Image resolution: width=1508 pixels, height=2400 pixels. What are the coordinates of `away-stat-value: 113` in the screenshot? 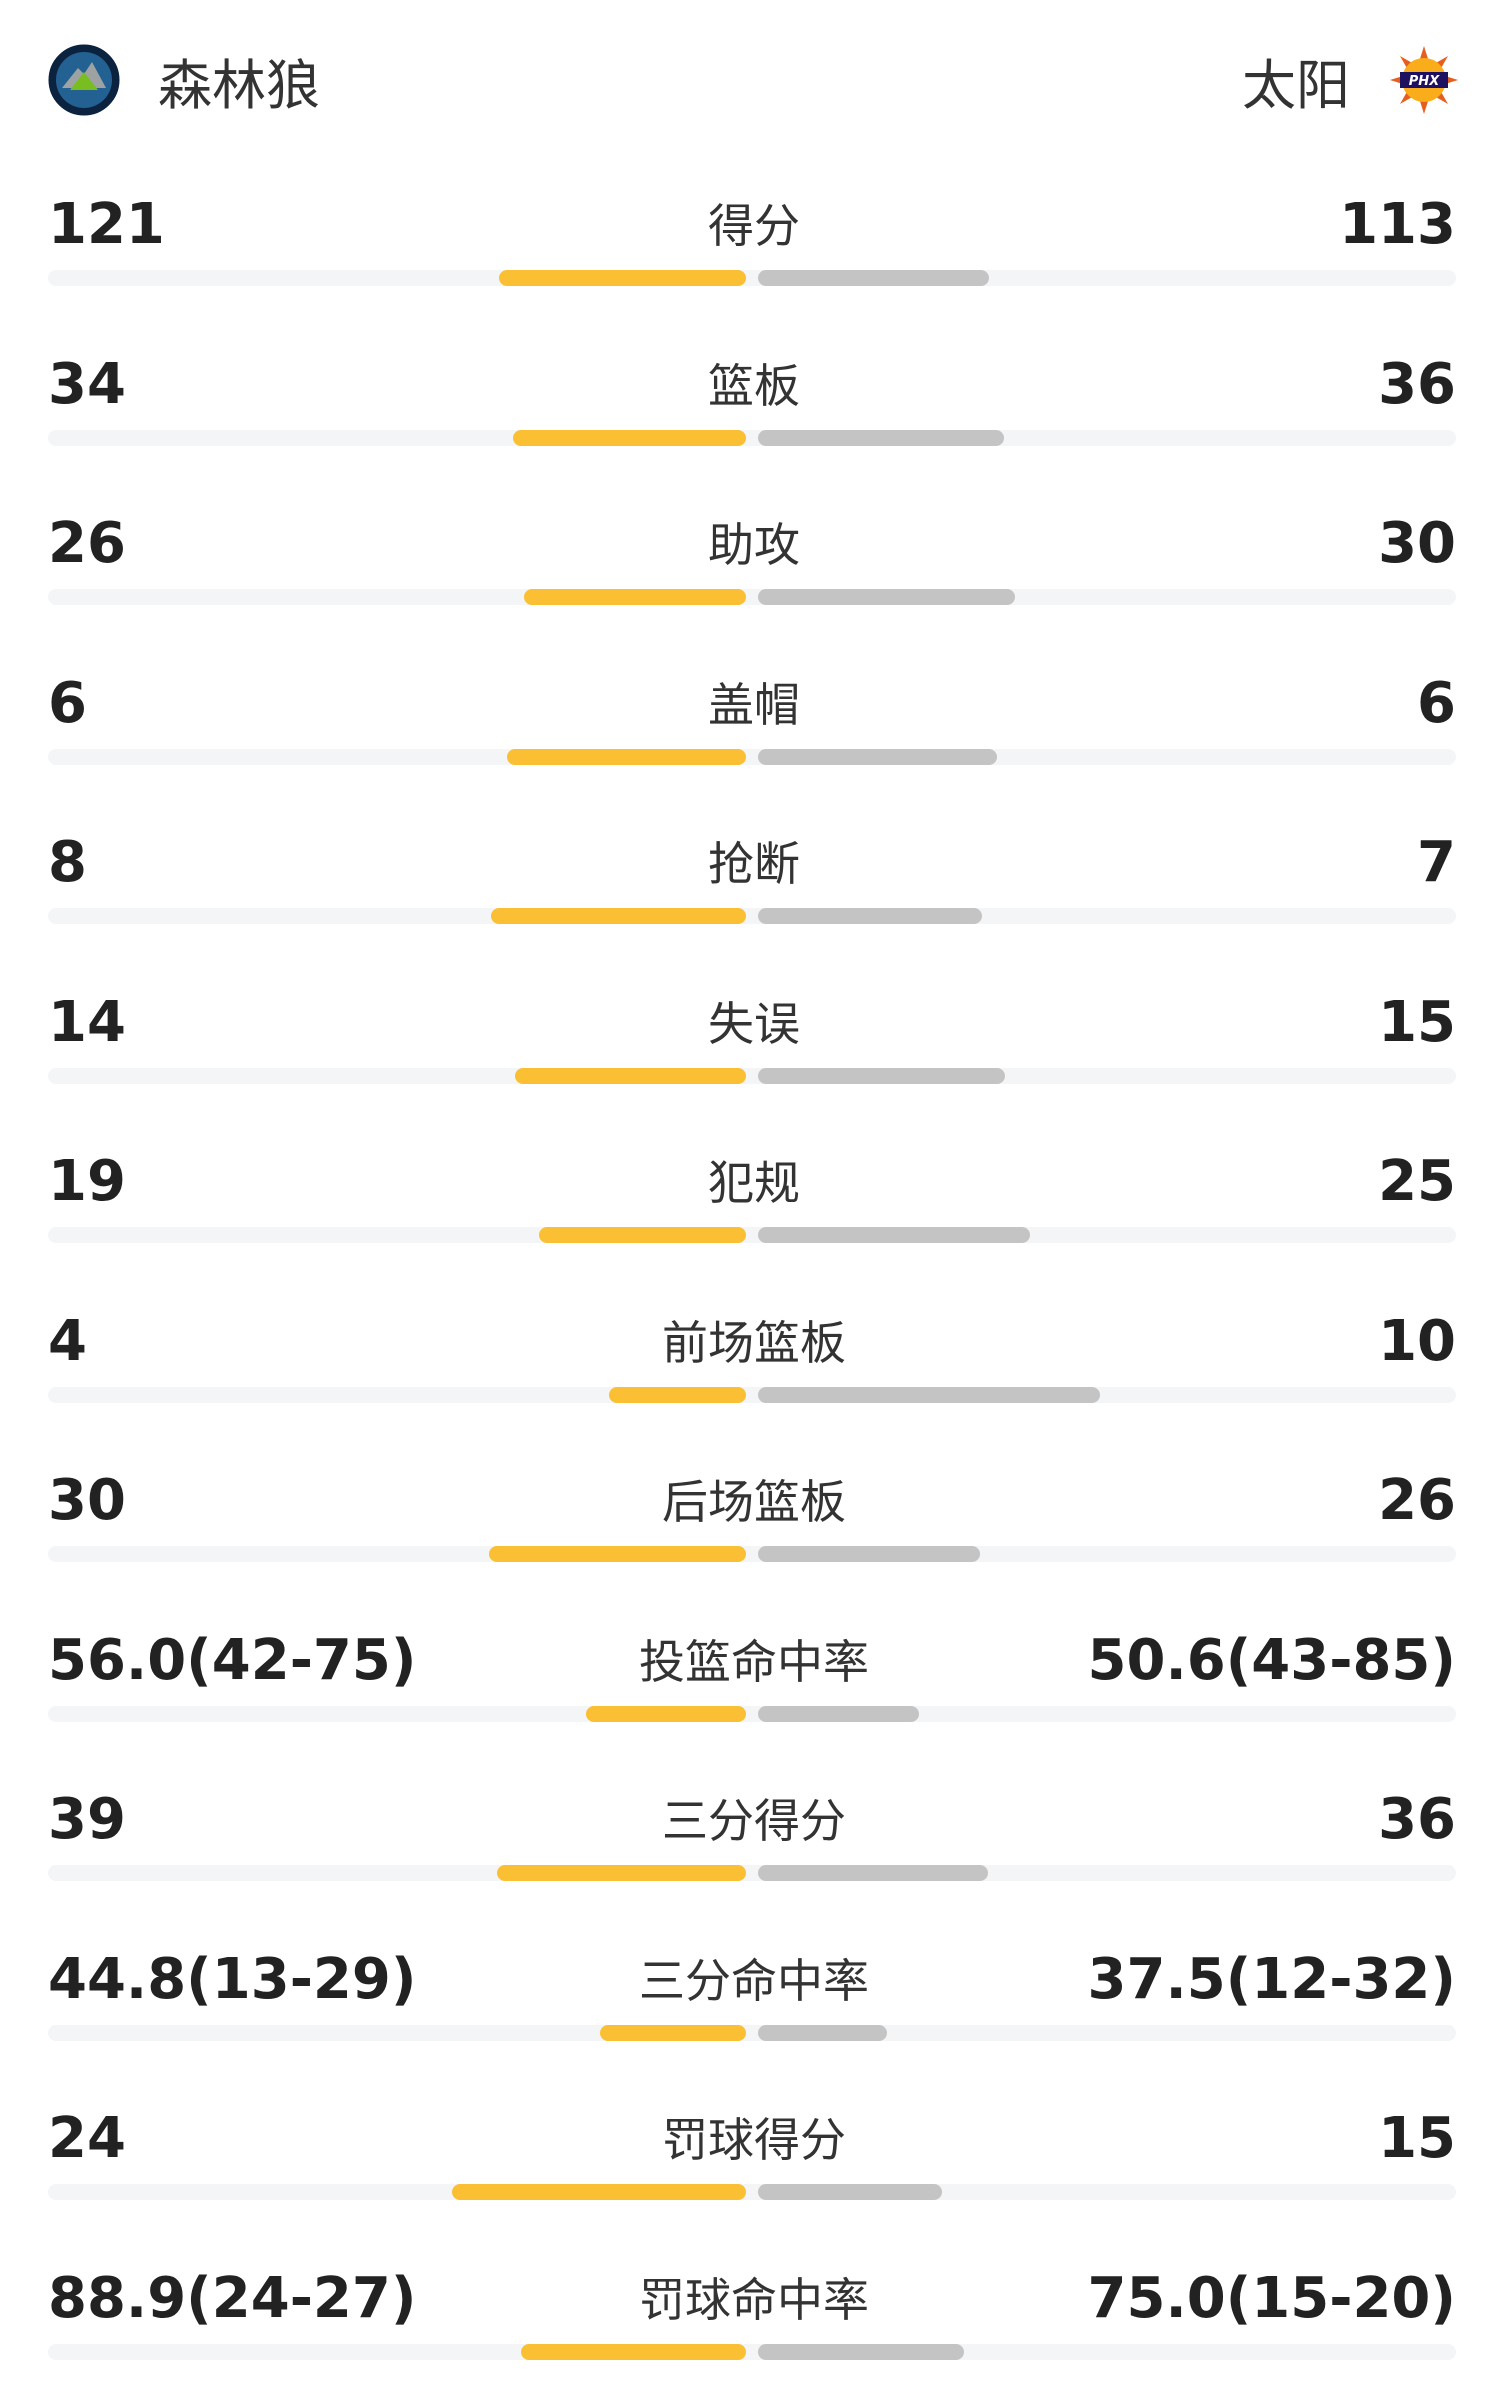 It's located at (1397, 224).